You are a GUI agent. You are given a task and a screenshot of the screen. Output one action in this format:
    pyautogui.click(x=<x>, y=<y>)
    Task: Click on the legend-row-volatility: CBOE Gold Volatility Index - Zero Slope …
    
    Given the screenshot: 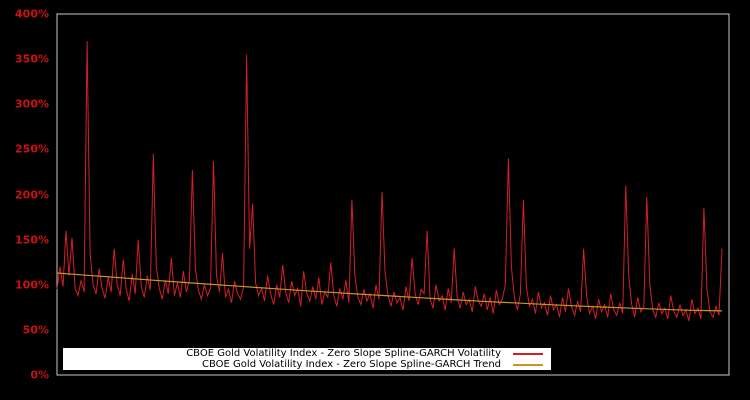 What is the action you would take?
    pyautogui.click(x=307, y=353)
    